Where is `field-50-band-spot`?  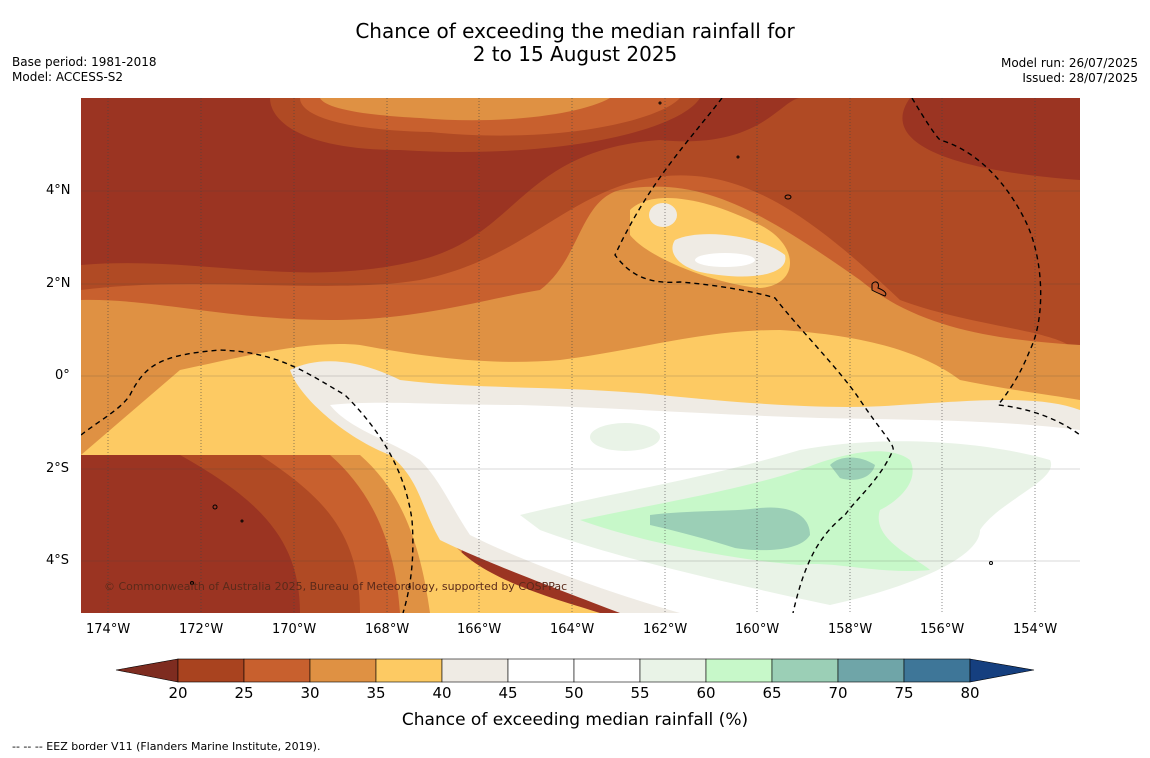
field-50-band-spot is located at coordinates (725, 260).